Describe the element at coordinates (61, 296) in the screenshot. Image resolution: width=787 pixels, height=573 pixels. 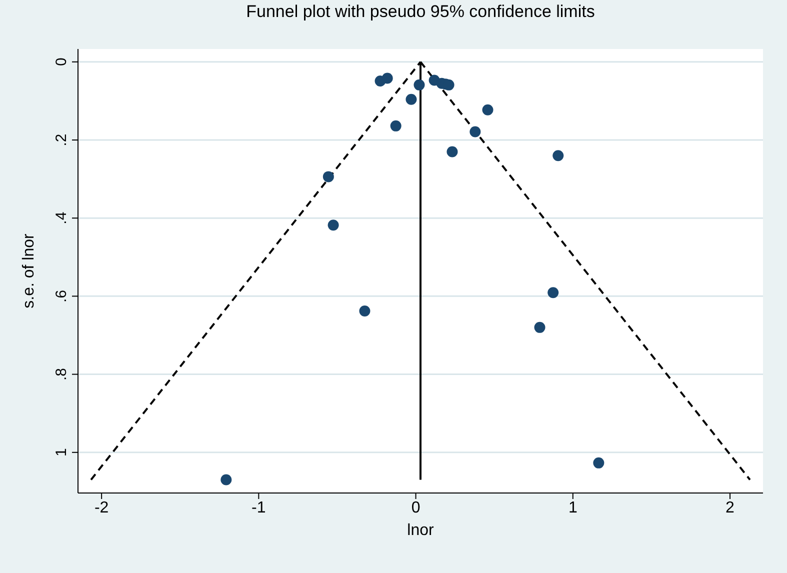
I see `y-tick-label: .6` at that location.